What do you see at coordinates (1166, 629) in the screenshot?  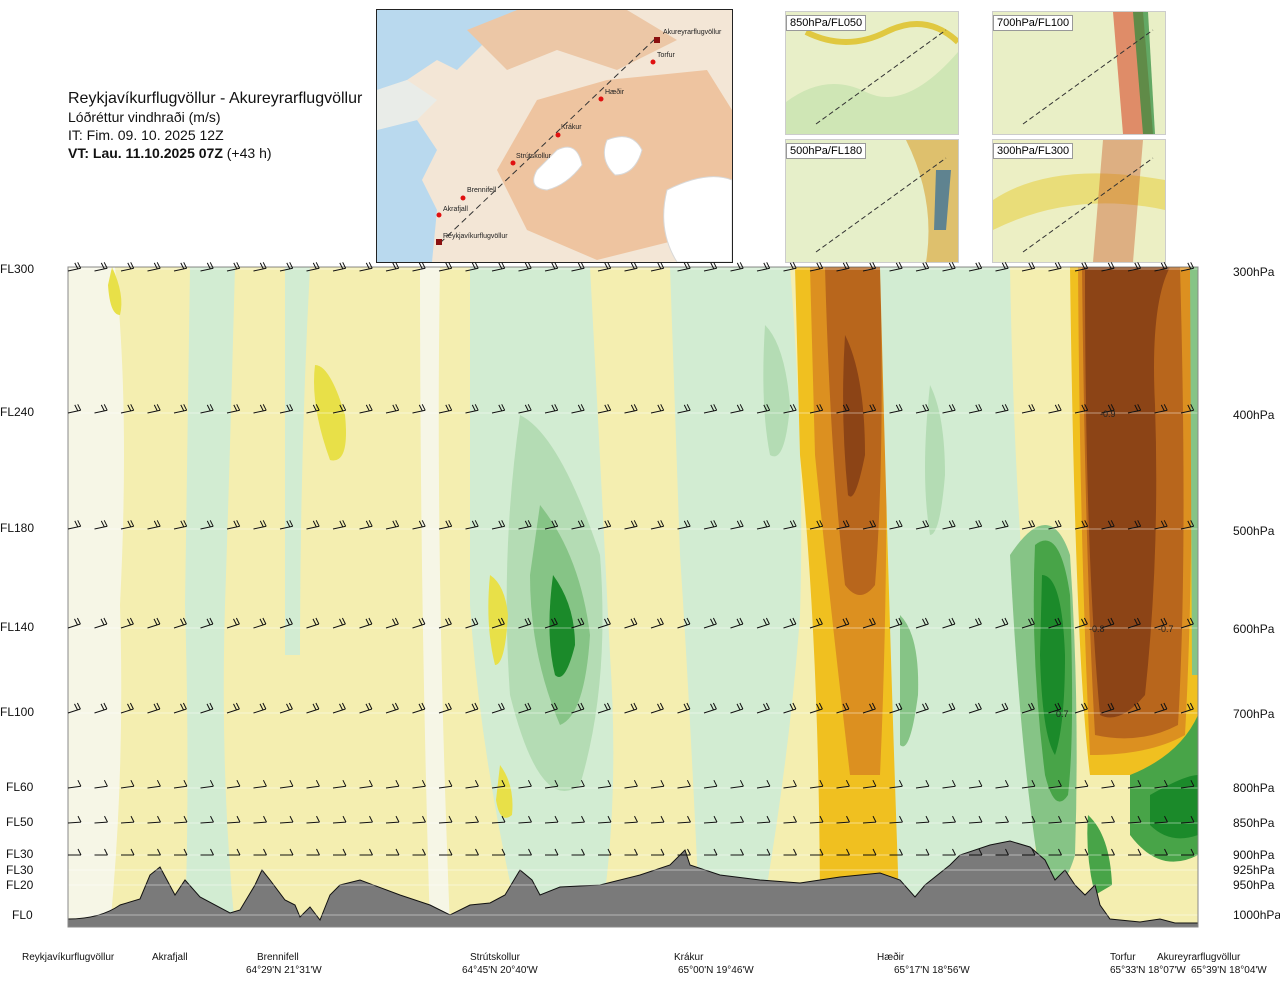 I see `value-label: -0.7` at bounding box center [1166, 629].